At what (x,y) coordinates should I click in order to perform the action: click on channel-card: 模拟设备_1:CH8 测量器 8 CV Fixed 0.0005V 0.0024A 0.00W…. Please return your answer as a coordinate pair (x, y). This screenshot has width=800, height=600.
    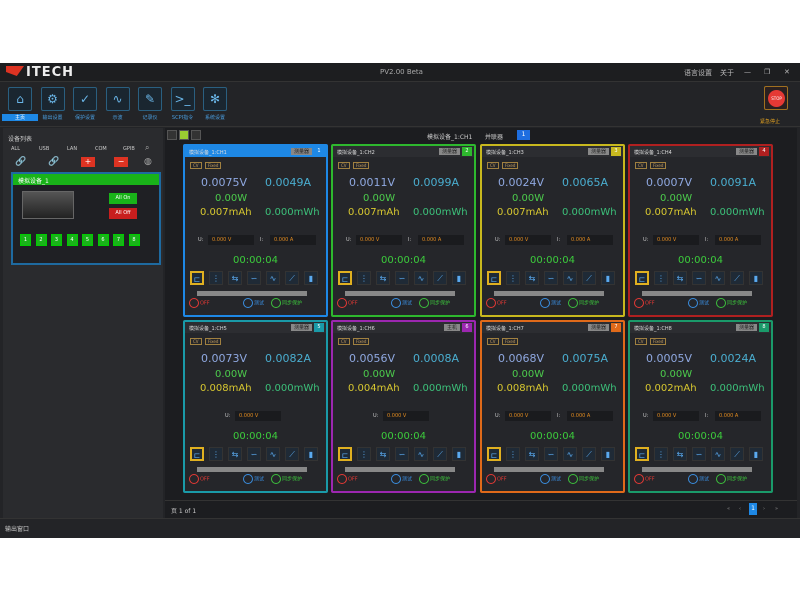
    Looking at the image, I should click on (700, 406).